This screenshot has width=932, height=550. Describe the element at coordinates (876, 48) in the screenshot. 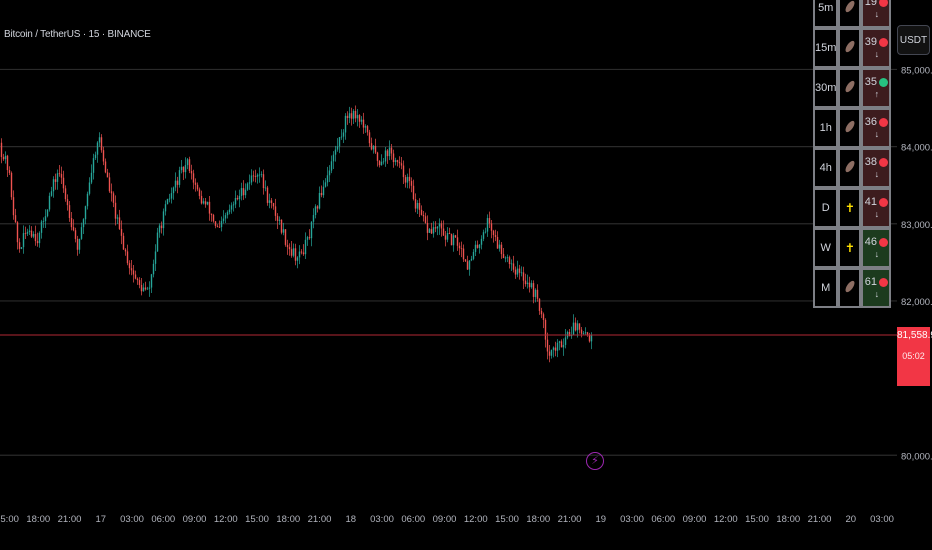

I see `indicator-cell: 39↓` at that location.